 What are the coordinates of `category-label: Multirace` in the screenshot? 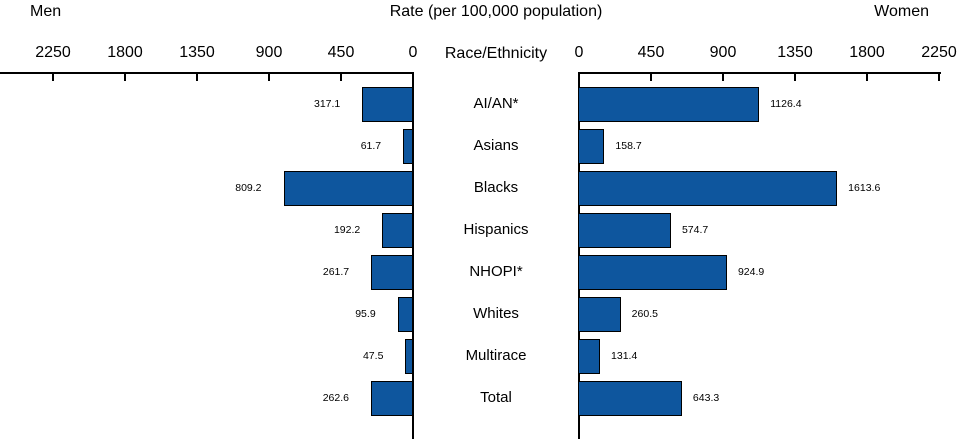 It's located at (496, 355).